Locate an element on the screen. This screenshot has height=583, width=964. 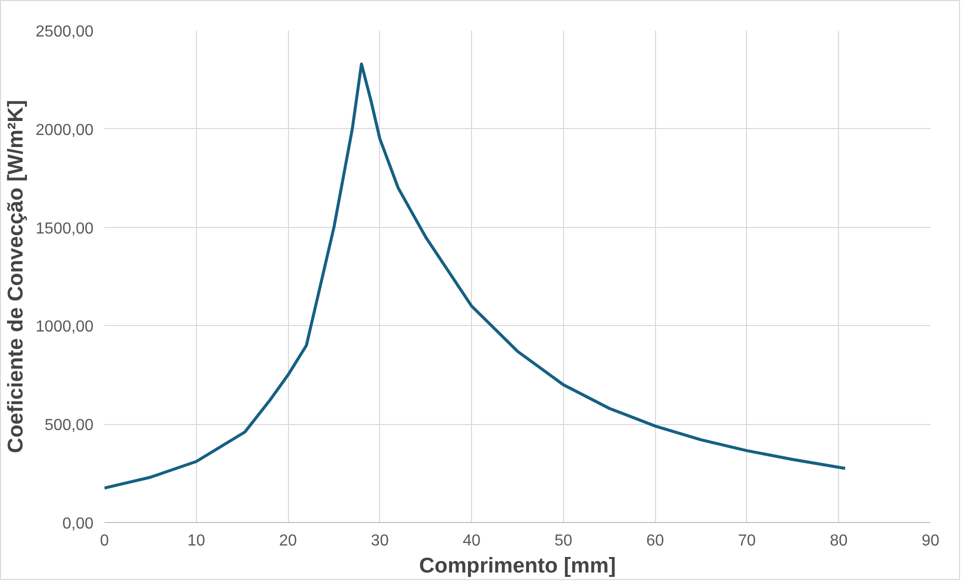
x-tick-label: 30 is located at coordinates (379, 541).